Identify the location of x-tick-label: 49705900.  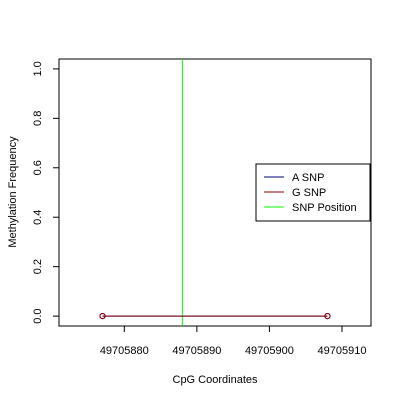
(269, 351).